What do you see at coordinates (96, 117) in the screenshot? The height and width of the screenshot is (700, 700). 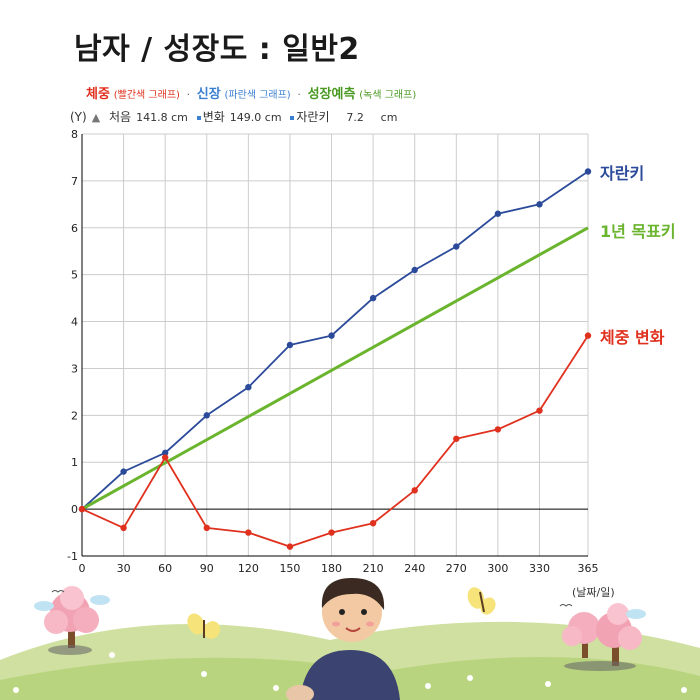 I see `up-arrow-icon: ▲` at bounding box center [96, 117].